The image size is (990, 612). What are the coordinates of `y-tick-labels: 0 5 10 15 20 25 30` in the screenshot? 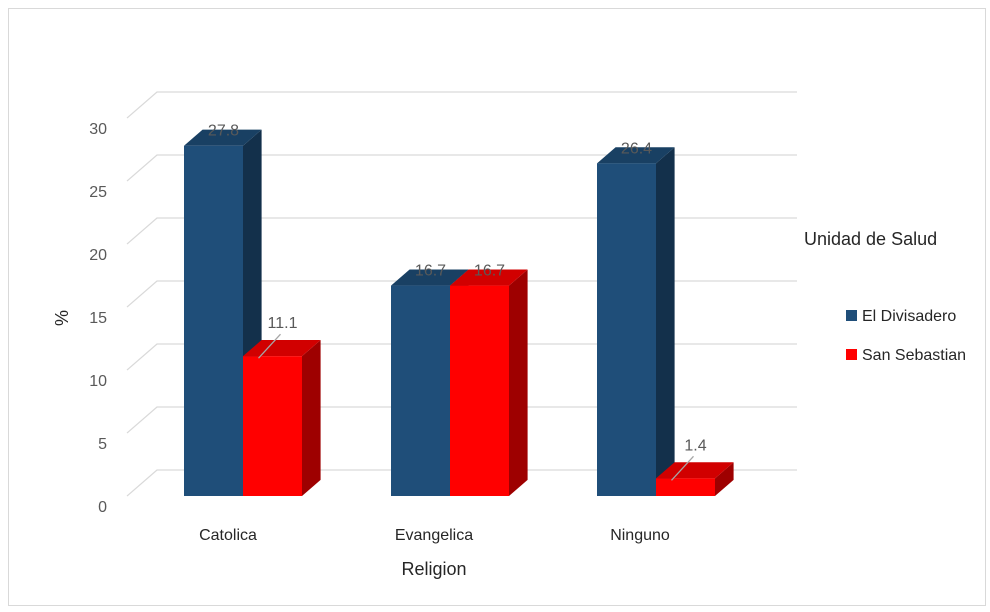 It's located at (98, 318).